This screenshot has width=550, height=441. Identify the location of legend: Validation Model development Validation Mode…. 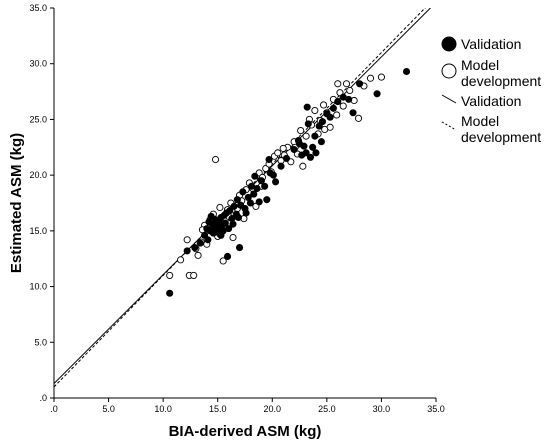
(491, 90).